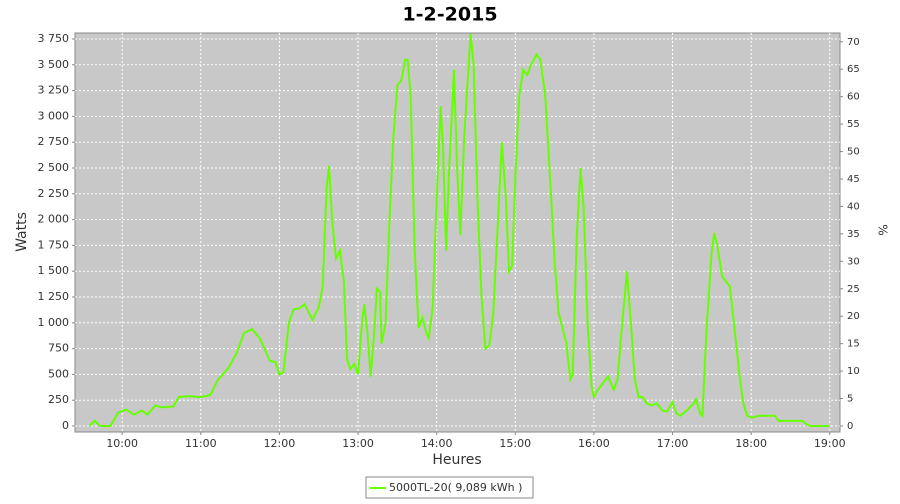 The image size is (900, 504). I want to click on x-tick-label: 12:00, so click(280, 443).